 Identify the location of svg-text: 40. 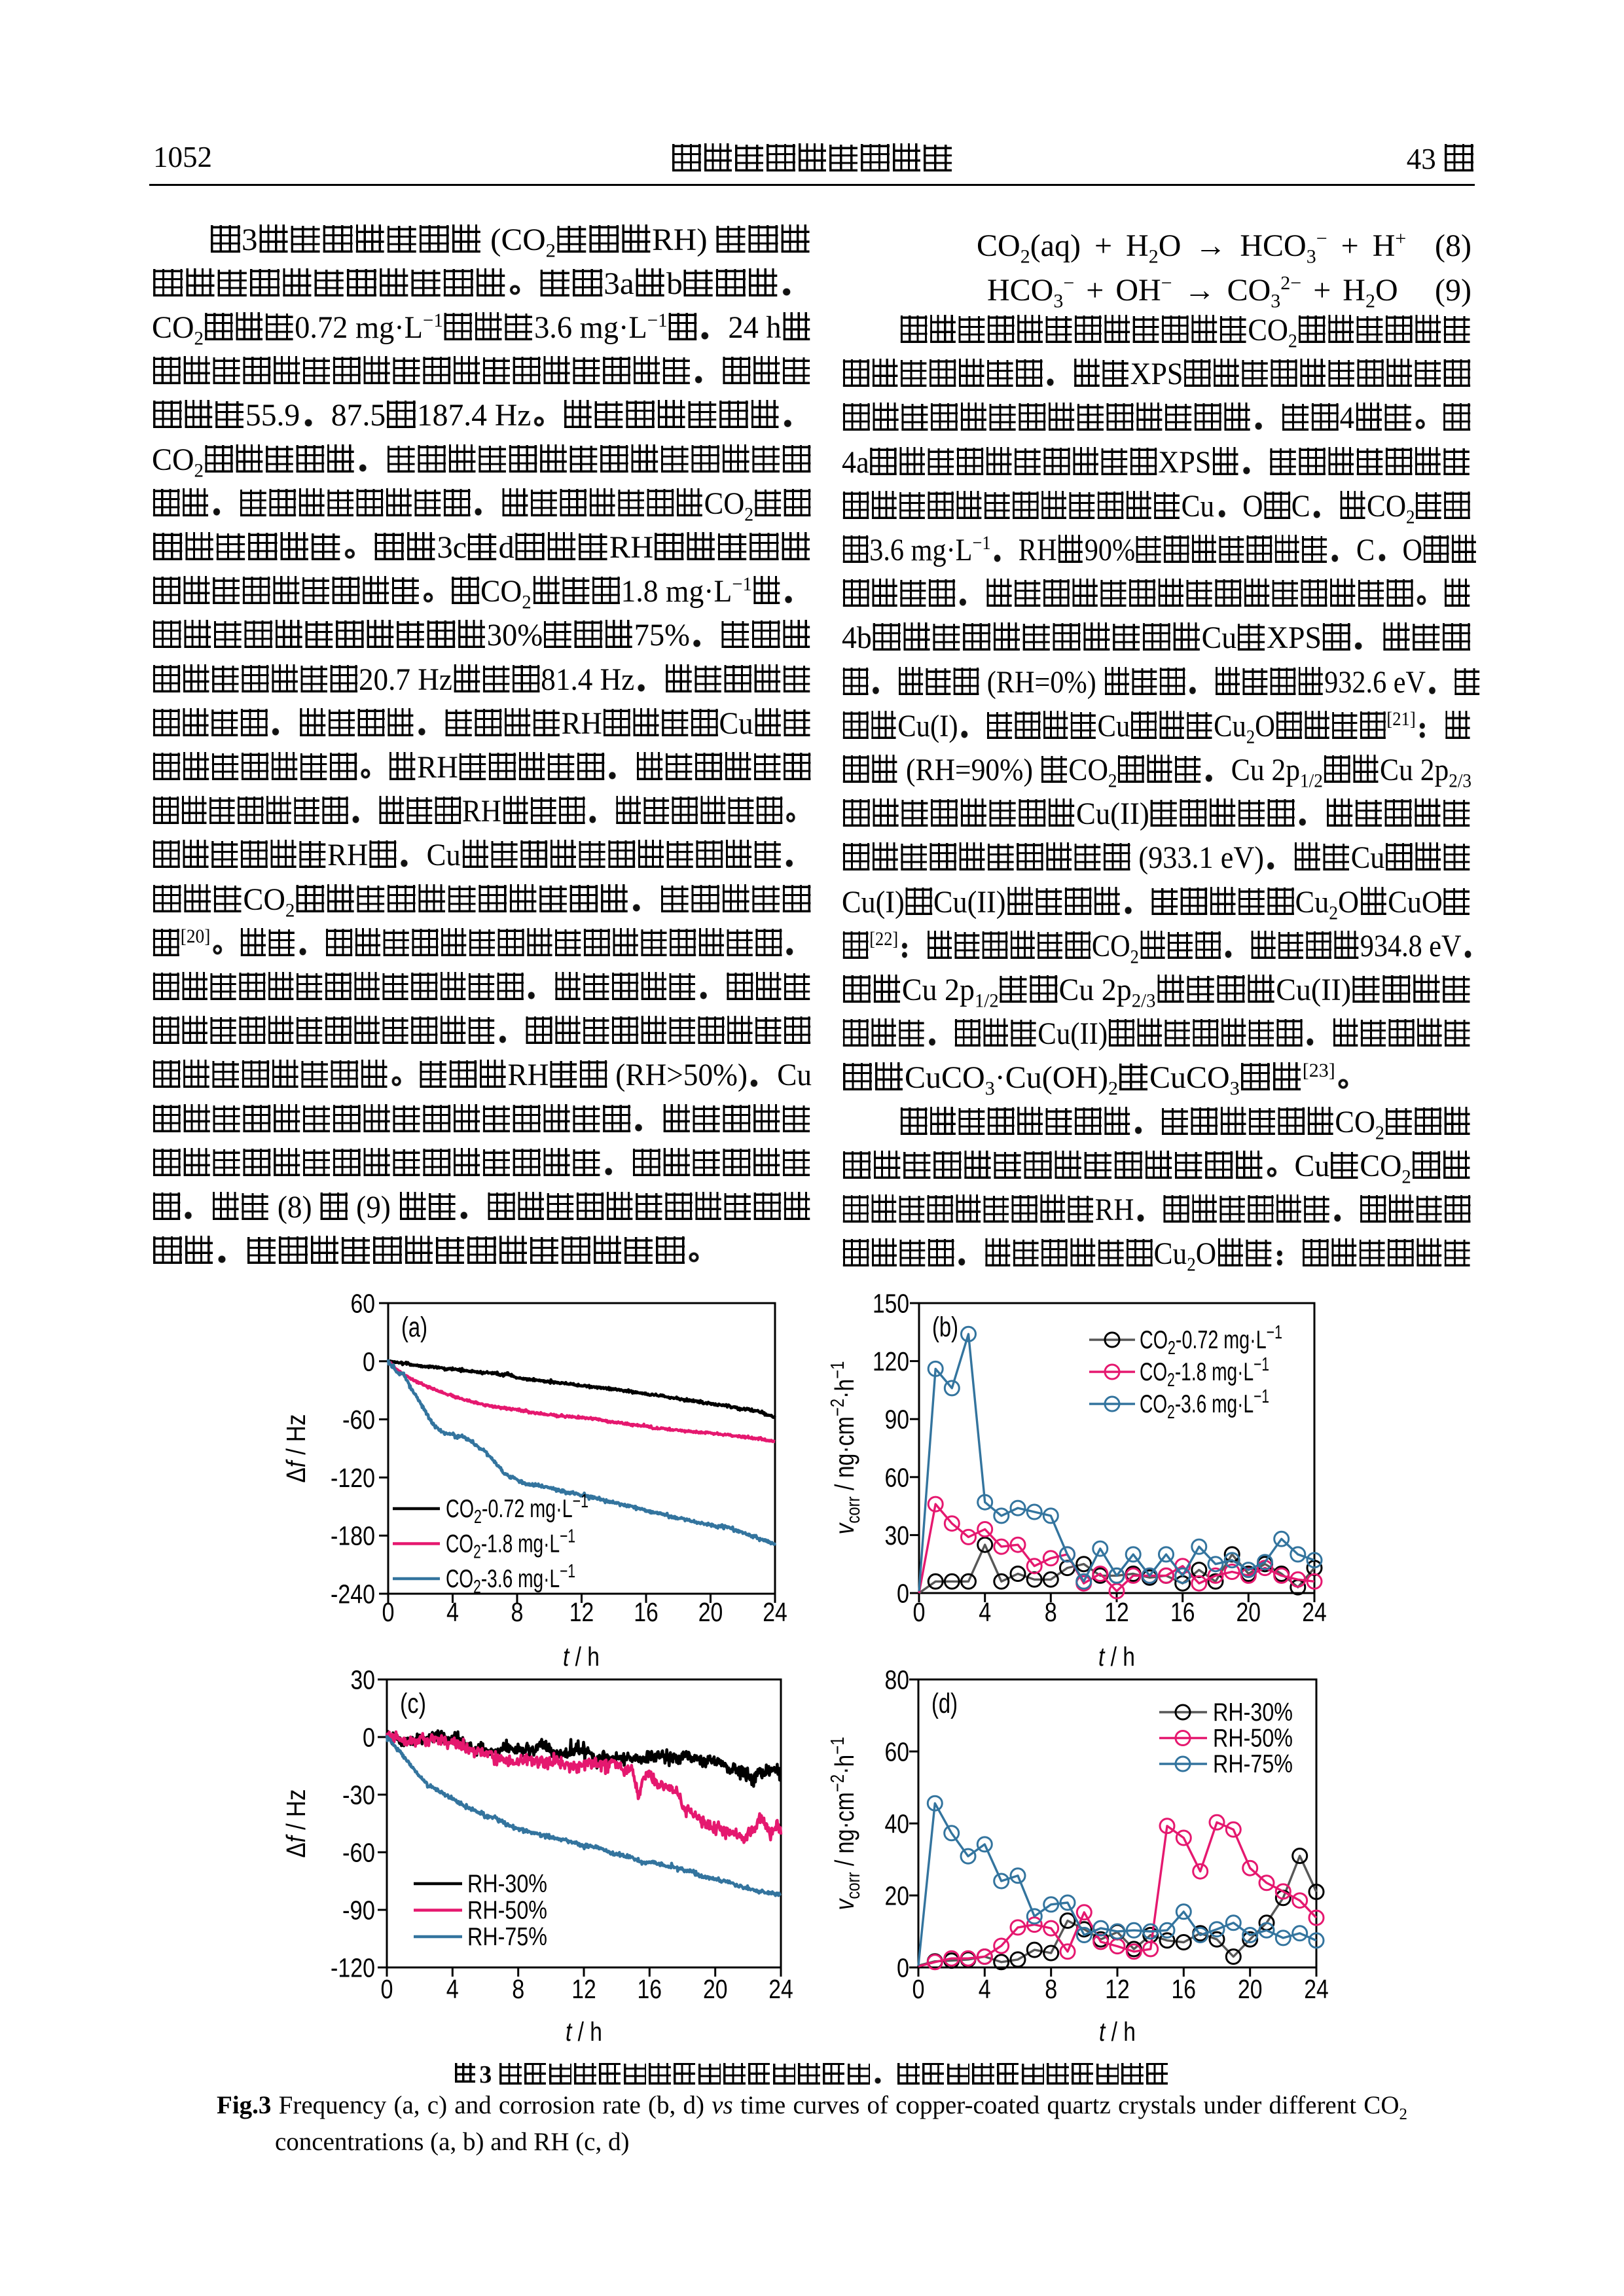
(897, 1824).